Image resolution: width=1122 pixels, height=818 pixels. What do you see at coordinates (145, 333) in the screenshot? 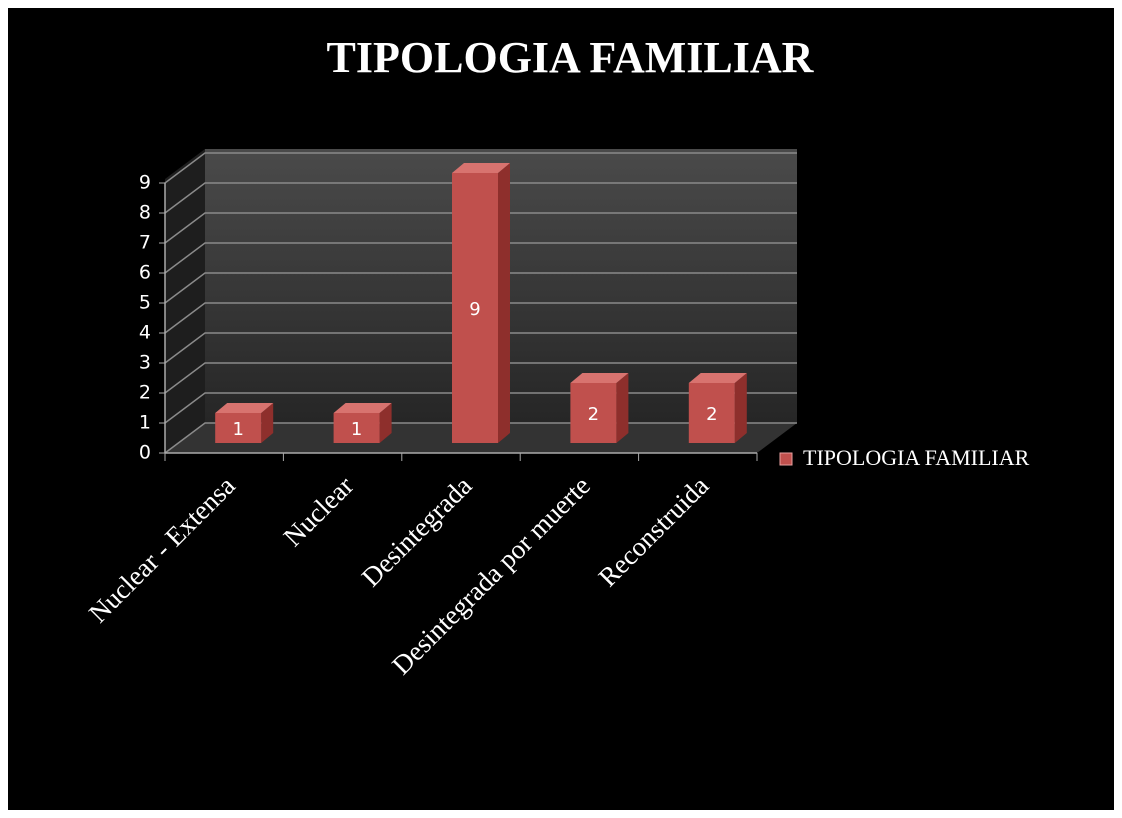
I see `y-tick-label: 4` at bounding box center [145, 333].